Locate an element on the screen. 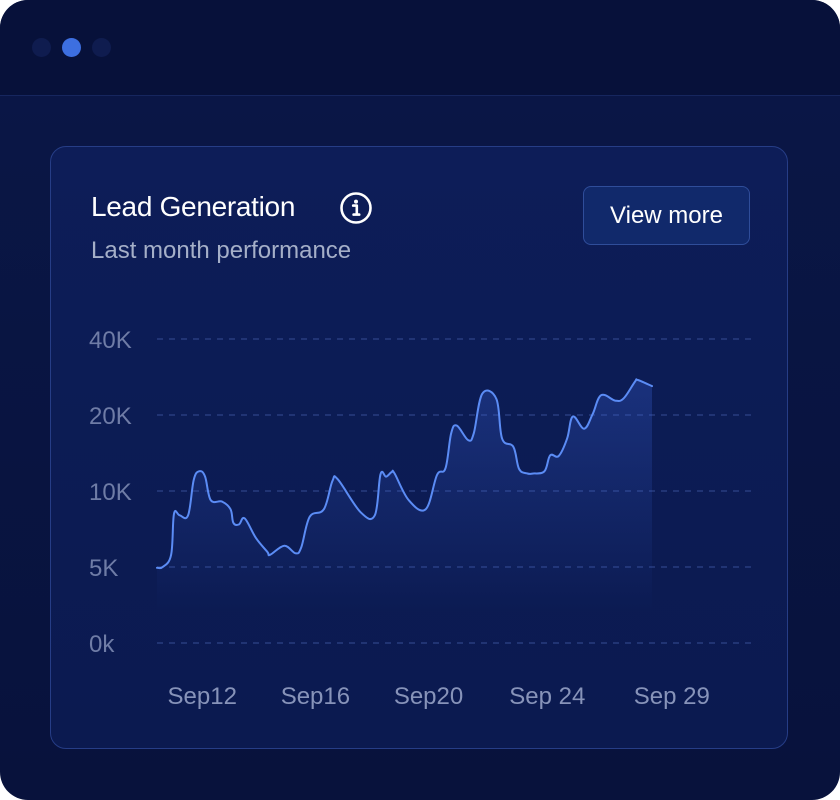 The width and height of the screenshot is (840, 800). window-titlebar is located at coordinates (420, 48).